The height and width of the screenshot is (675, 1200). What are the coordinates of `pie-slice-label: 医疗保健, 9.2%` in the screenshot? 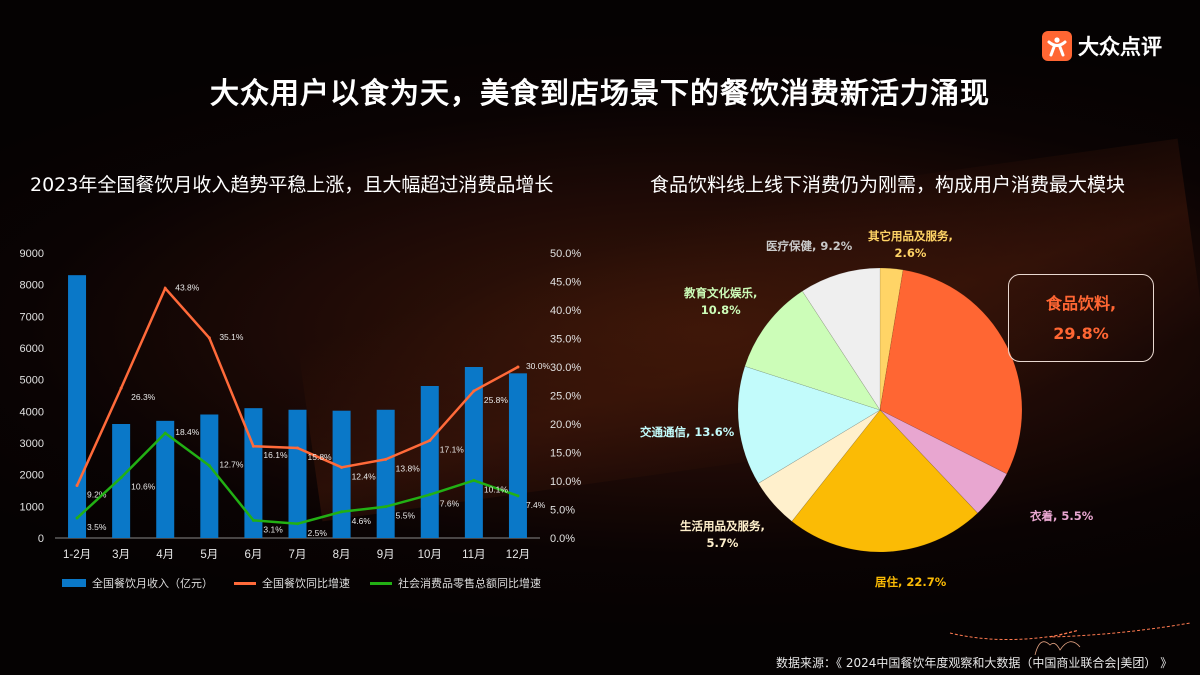 It's located at (809, 246).